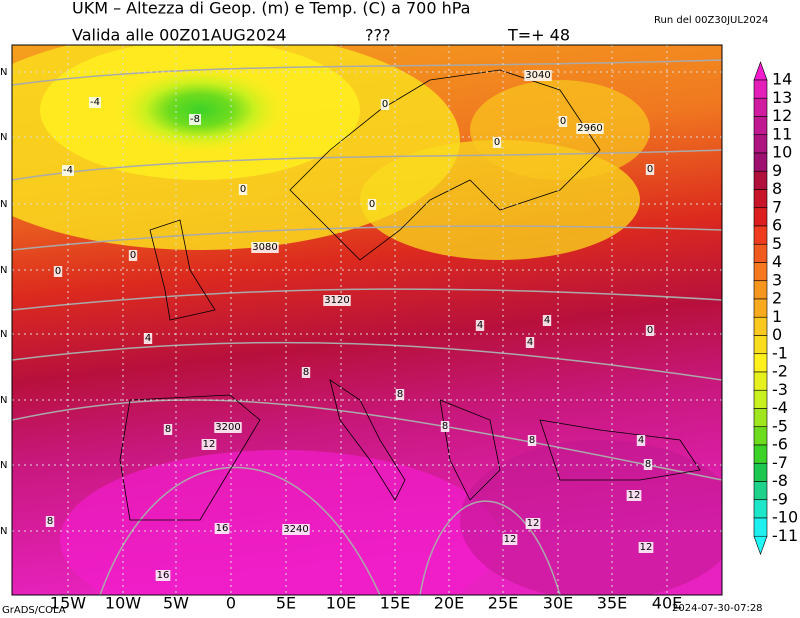  Describe the element at coordinates (449, 603) in the screenshot. I see `x-label: 20E` at that location.